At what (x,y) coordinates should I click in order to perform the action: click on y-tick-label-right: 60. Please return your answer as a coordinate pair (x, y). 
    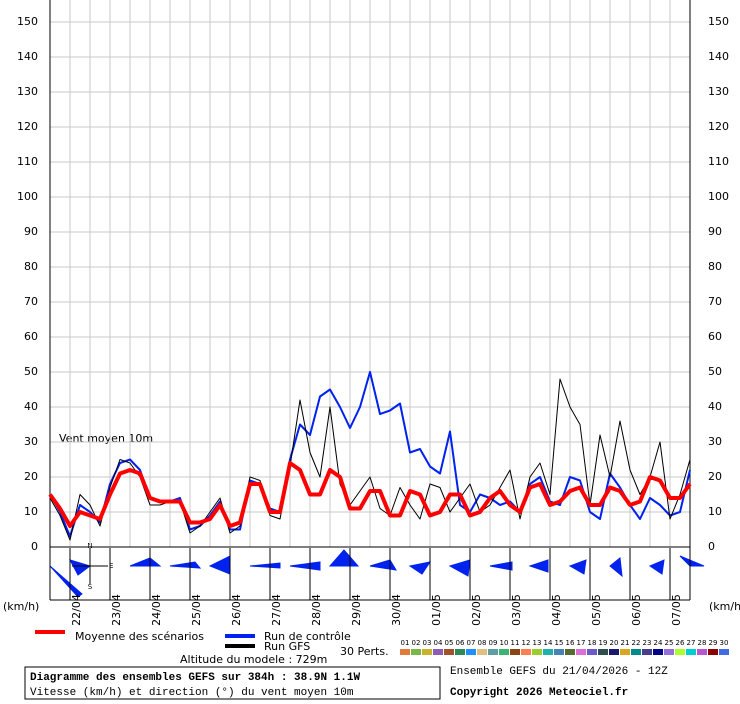
    Looking at the image, I should click on (715, 336).